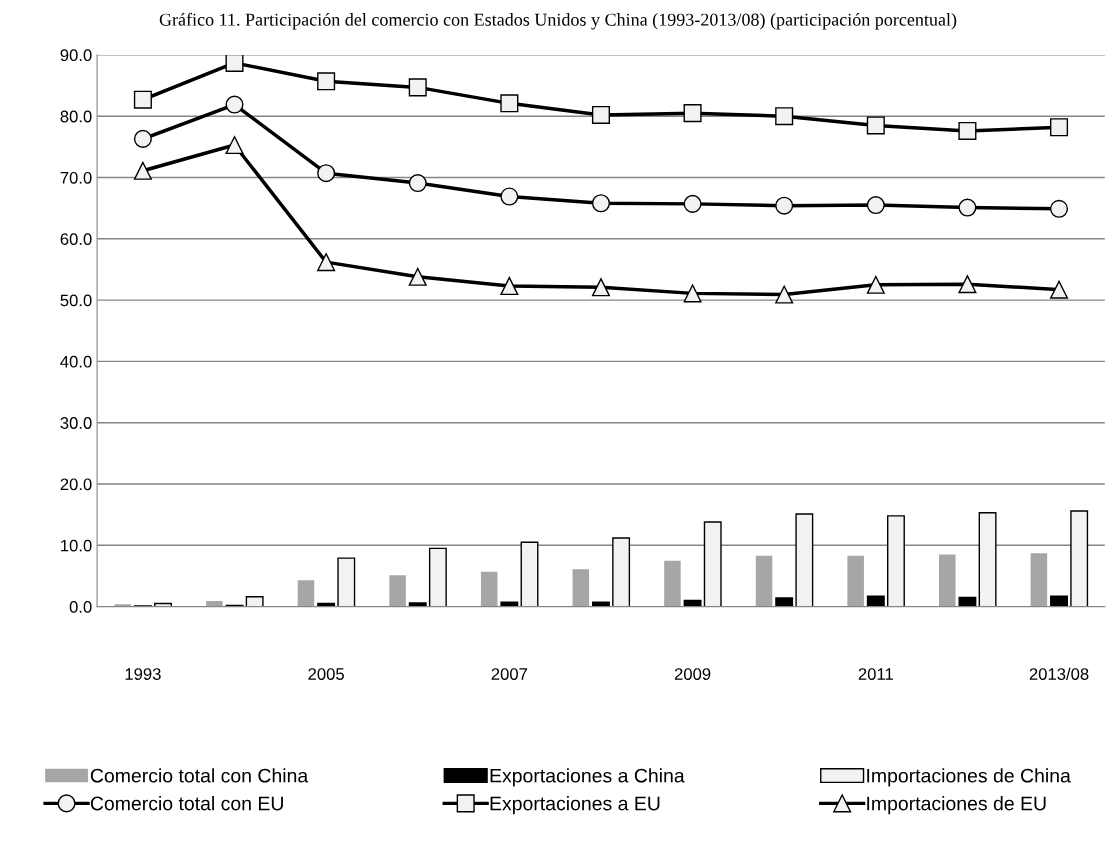 The image size is (1116, 858). I want to click on y-tick-label: 80.0, so click(76, 116).